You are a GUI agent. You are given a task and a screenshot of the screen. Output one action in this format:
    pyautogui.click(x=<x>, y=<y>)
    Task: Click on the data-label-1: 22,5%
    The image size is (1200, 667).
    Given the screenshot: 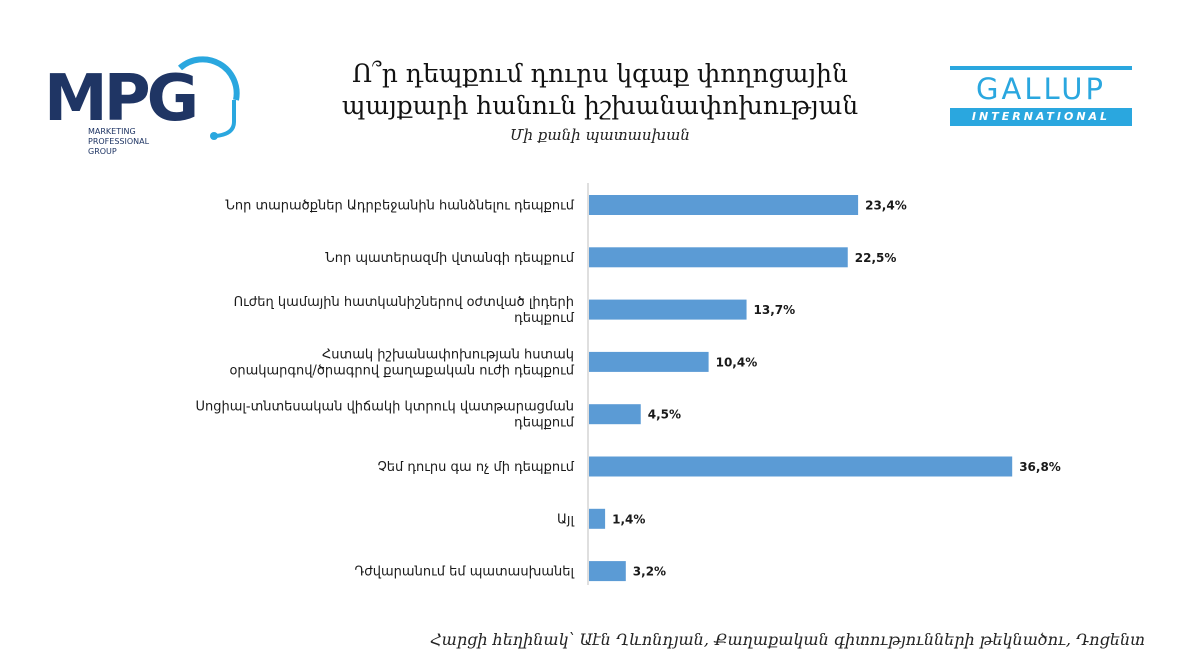 What is the action you would take?
    pyautogui.click(x=876, y=258)
    